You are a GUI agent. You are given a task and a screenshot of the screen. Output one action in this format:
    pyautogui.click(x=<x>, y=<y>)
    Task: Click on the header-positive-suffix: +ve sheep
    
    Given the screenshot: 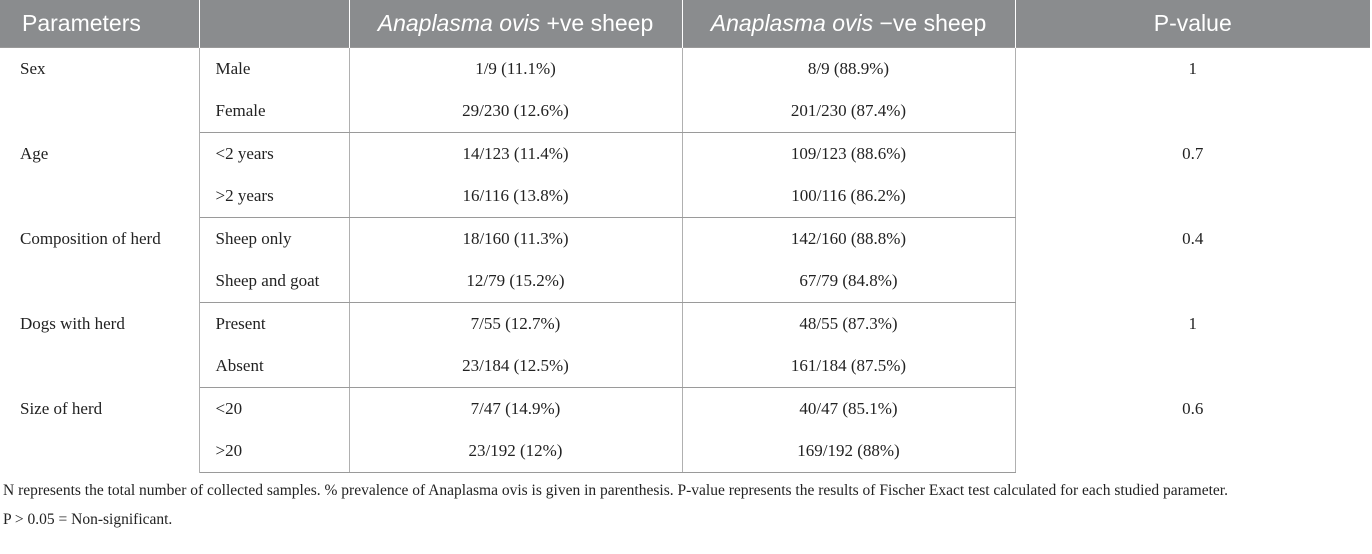 What is the action you would take?
    pyautogui.click(x=597, y=23)
    